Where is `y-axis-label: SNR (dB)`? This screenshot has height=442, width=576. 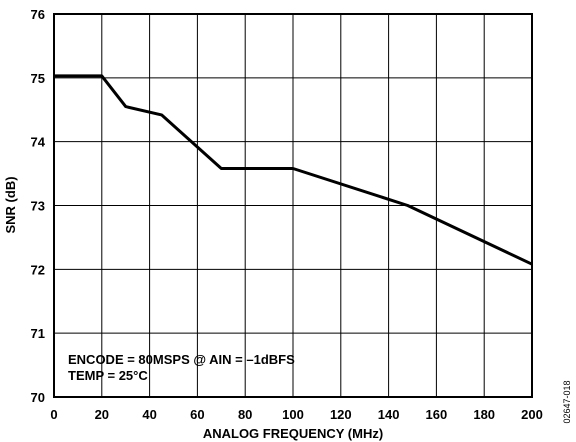 y-axis-label: SNR (dB) is located at coordinates (10, 204).